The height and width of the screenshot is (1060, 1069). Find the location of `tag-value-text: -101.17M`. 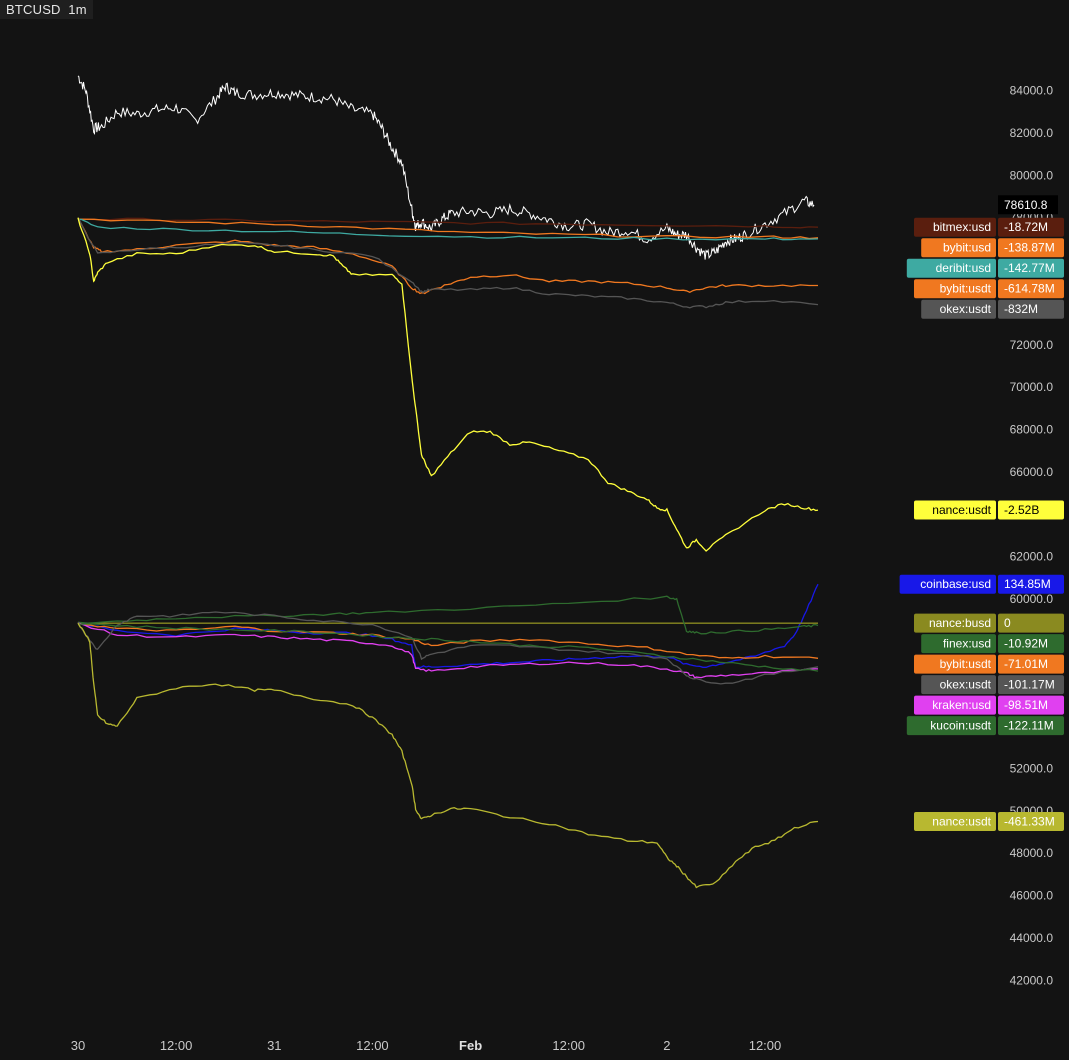

tag-value-text: -101.17M is located at coordinates (1029, 685).